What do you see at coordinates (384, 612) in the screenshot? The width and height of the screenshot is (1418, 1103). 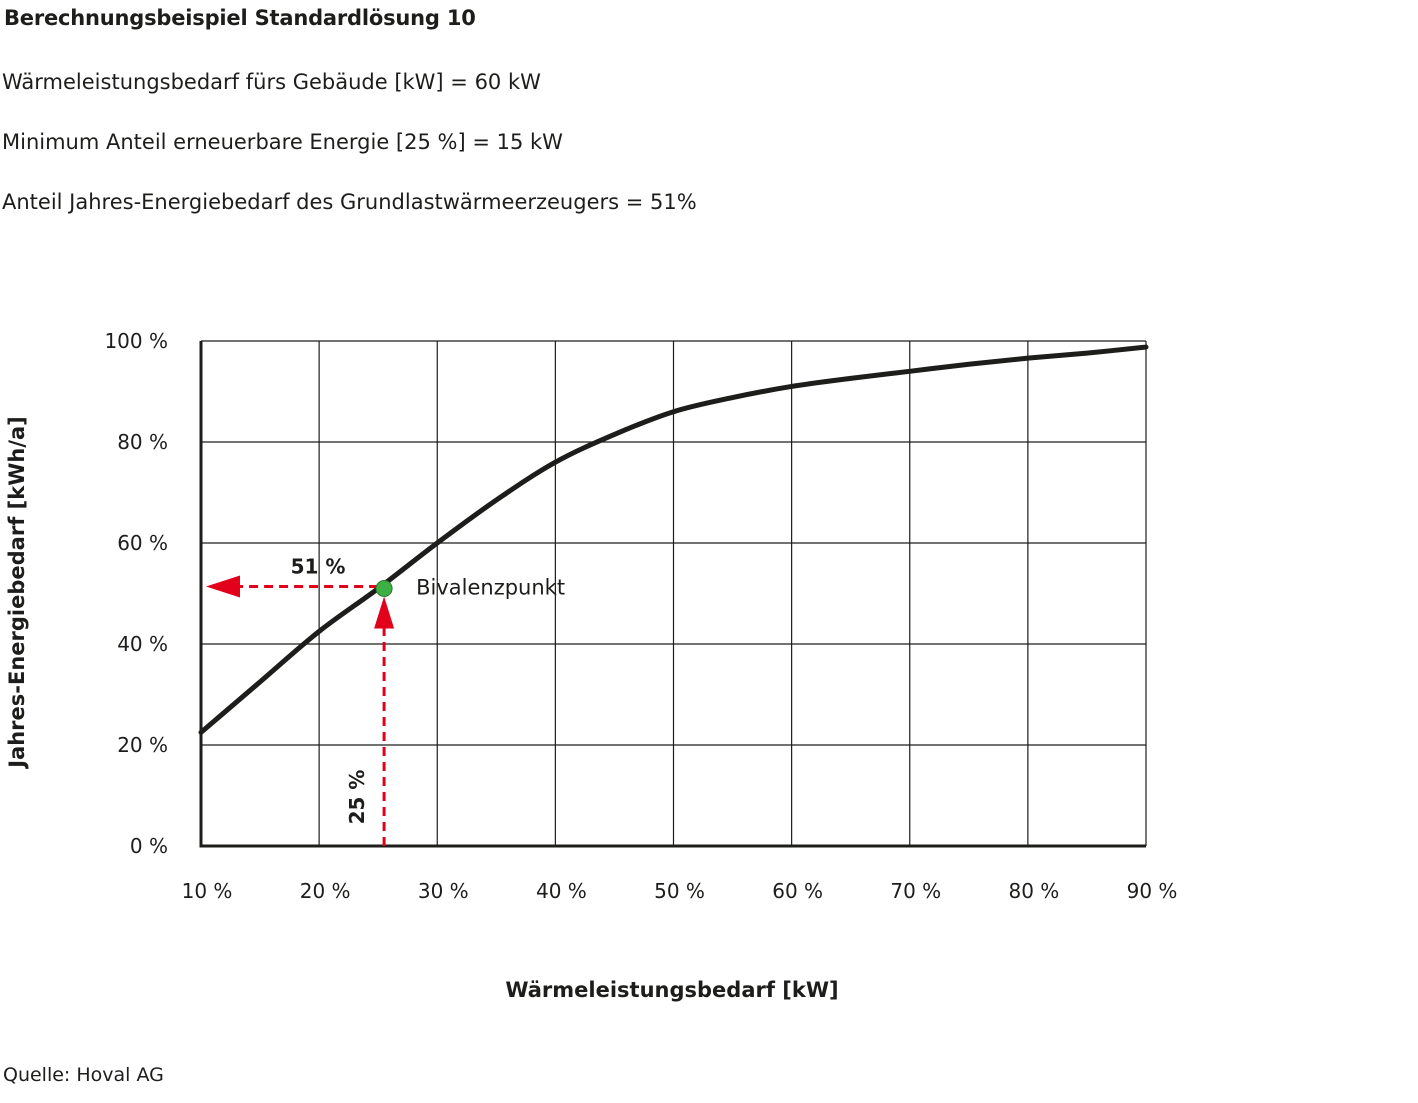 I see `x-marker-arrowhead` at bounding box center [384, 612].